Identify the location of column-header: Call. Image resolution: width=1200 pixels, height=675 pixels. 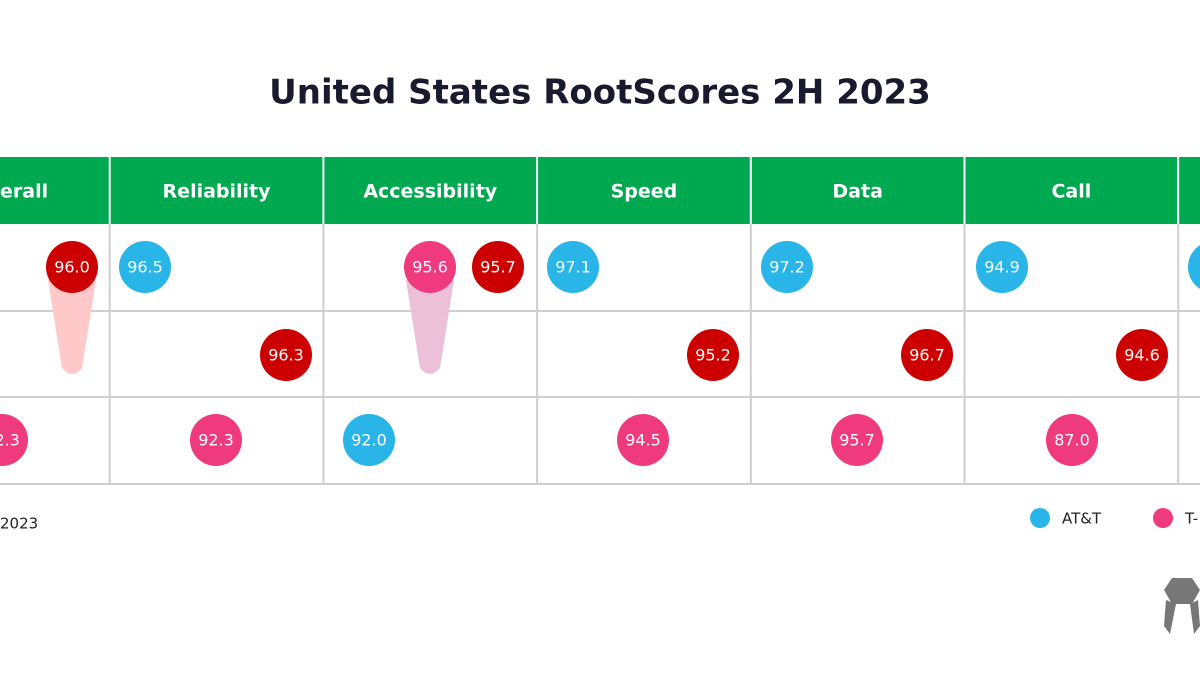
(1071, 192).